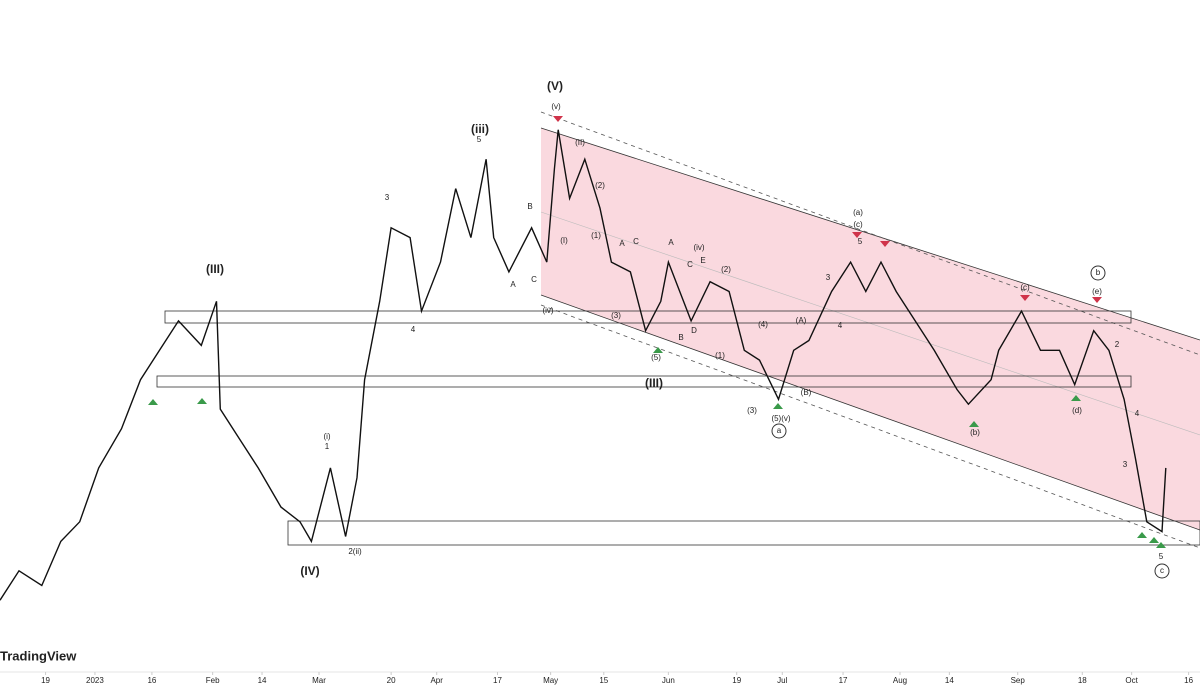 This screenshot has height=690, width=1200. I want to click on x-tick-label: Apr, so click(436, 680).